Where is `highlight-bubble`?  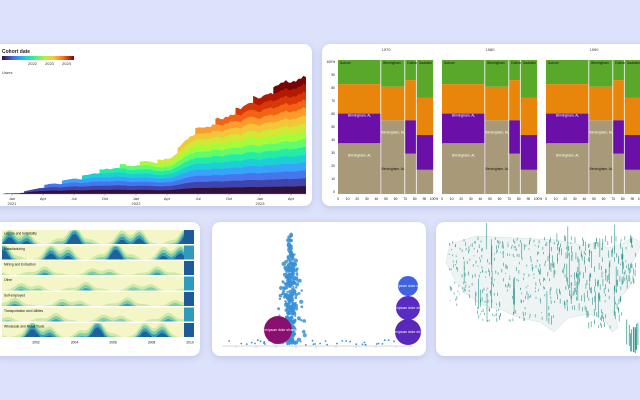 highlight-bubble is located at coordinates (408, 332).